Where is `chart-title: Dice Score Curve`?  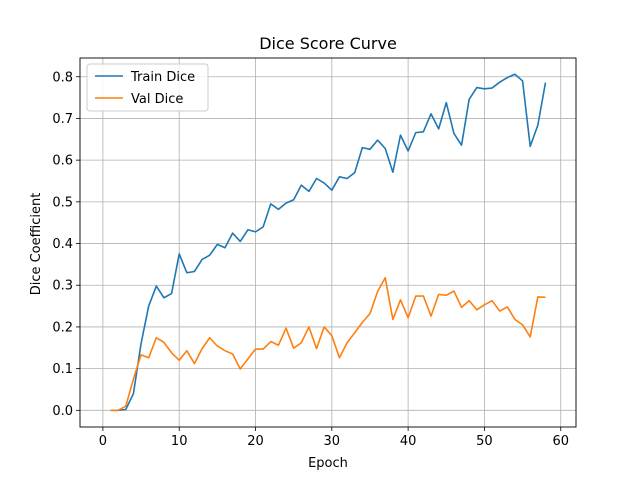 chart-title: Dice Score Curve is located at coordinates (328, 43).